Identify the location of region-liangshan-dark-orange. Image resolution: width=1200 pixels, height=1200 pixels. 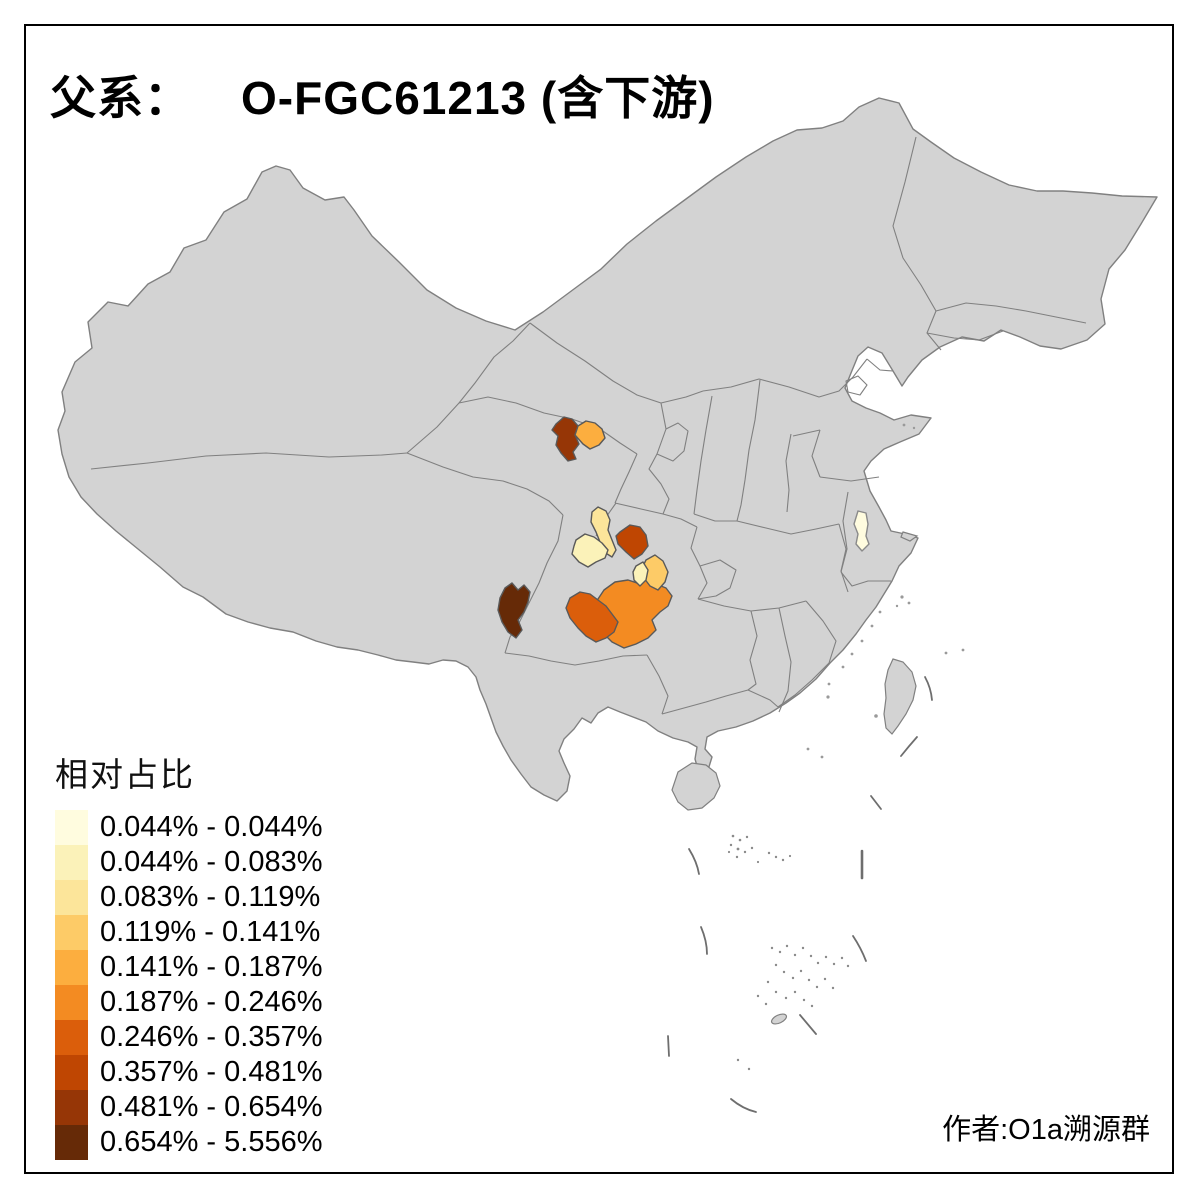
(592, 617).